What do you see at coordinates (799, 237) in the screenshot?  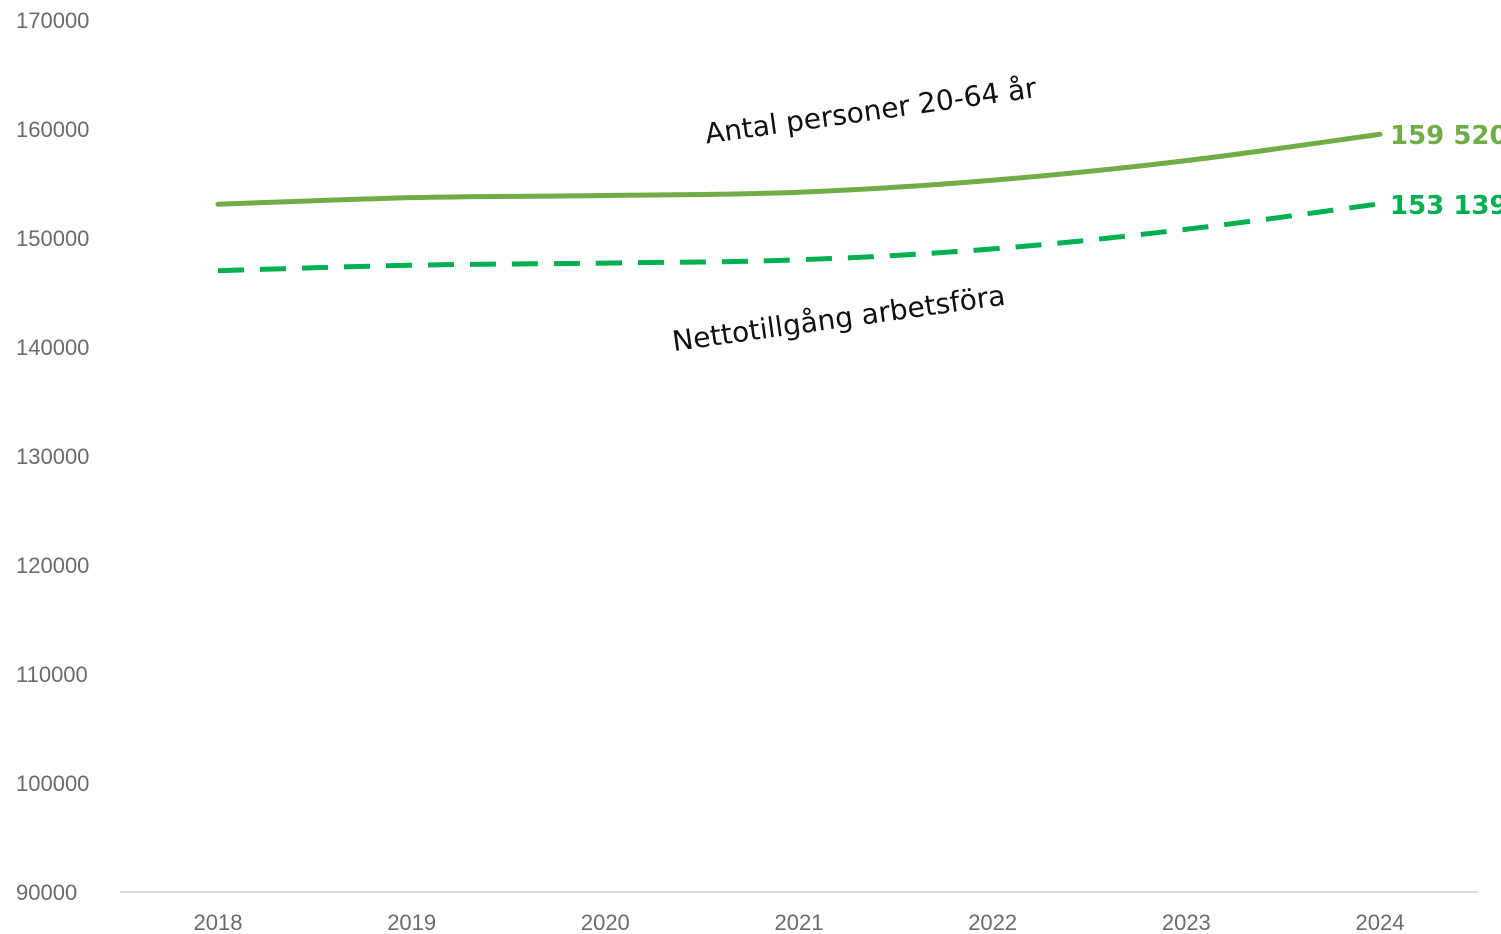 I see `series-line-nettotillgang` at bounding box center [799, 237].